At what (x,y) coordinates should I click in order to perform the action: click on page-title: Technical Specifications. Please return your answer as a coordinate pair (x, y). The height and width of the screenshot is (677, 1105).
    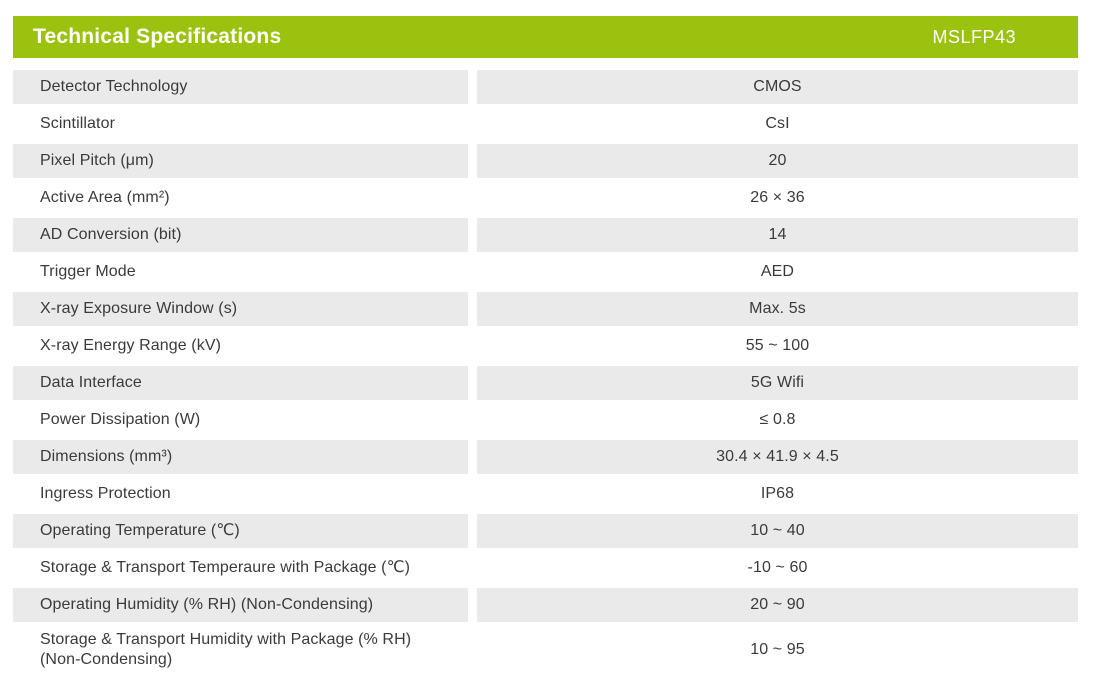
    Looking at the image, I should click on (157, 36).